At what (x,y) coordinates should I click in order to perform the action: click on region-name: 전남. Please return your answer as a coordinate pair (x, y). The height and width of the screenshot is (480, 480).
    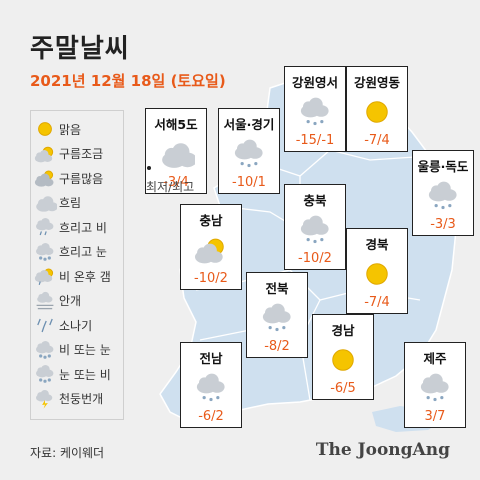
    Looking at the image, I should click on (211, 358).